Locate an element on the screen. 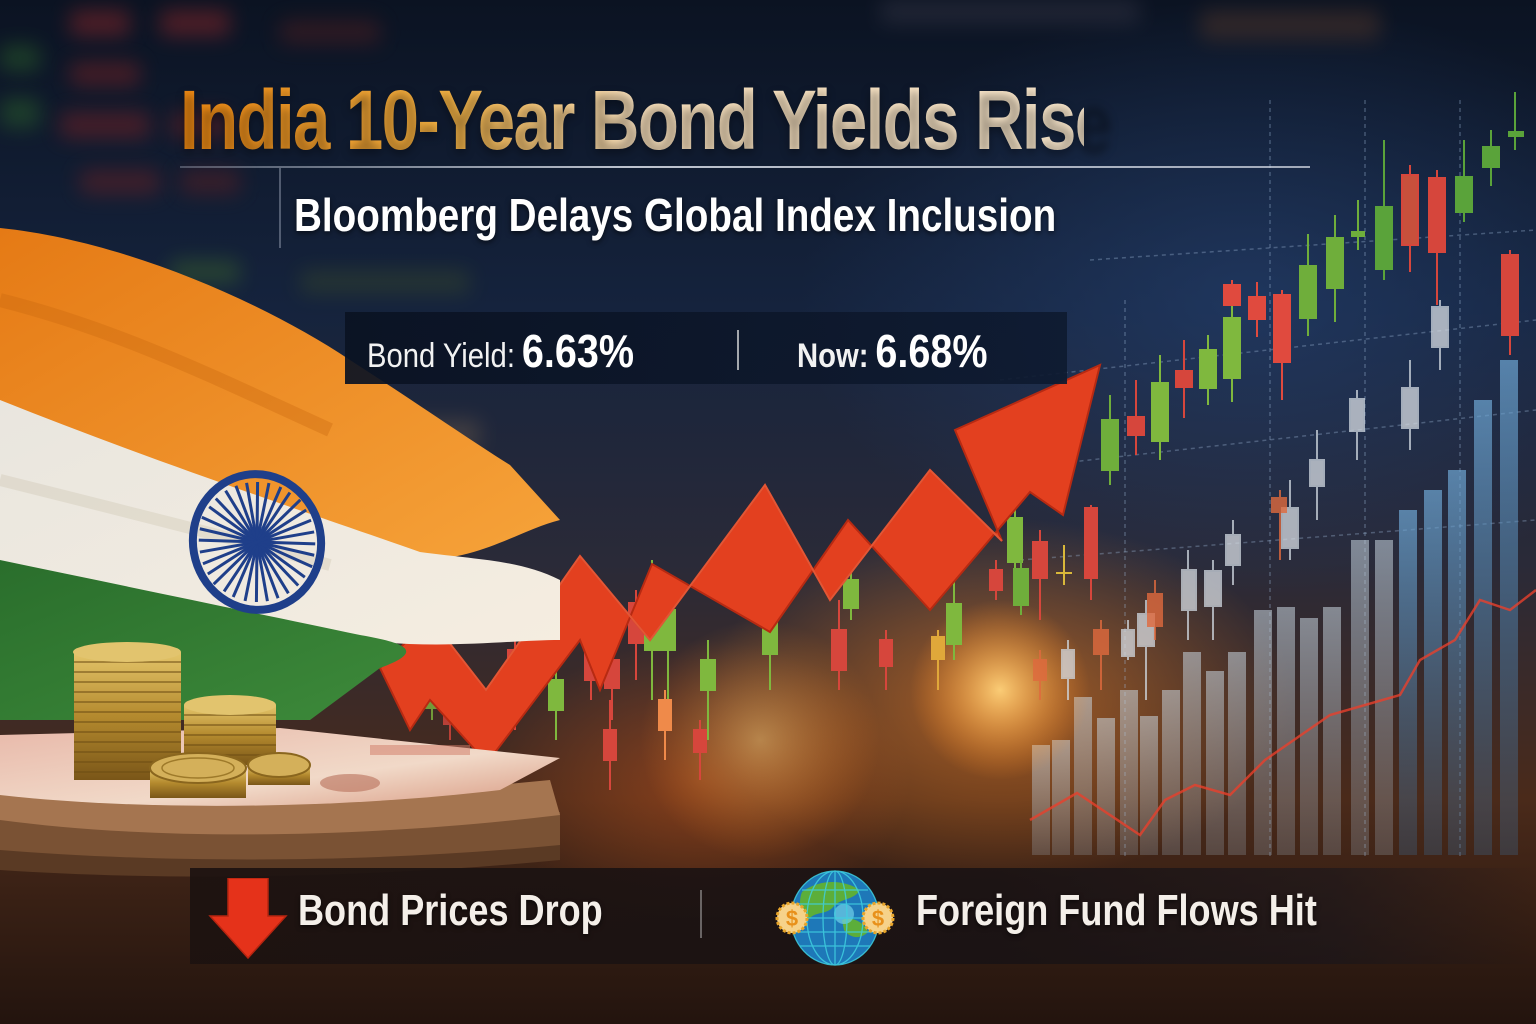 The width and height of the screenshot is (1536, 1024). down-arrow-icon is located at coordinates (248, 919).